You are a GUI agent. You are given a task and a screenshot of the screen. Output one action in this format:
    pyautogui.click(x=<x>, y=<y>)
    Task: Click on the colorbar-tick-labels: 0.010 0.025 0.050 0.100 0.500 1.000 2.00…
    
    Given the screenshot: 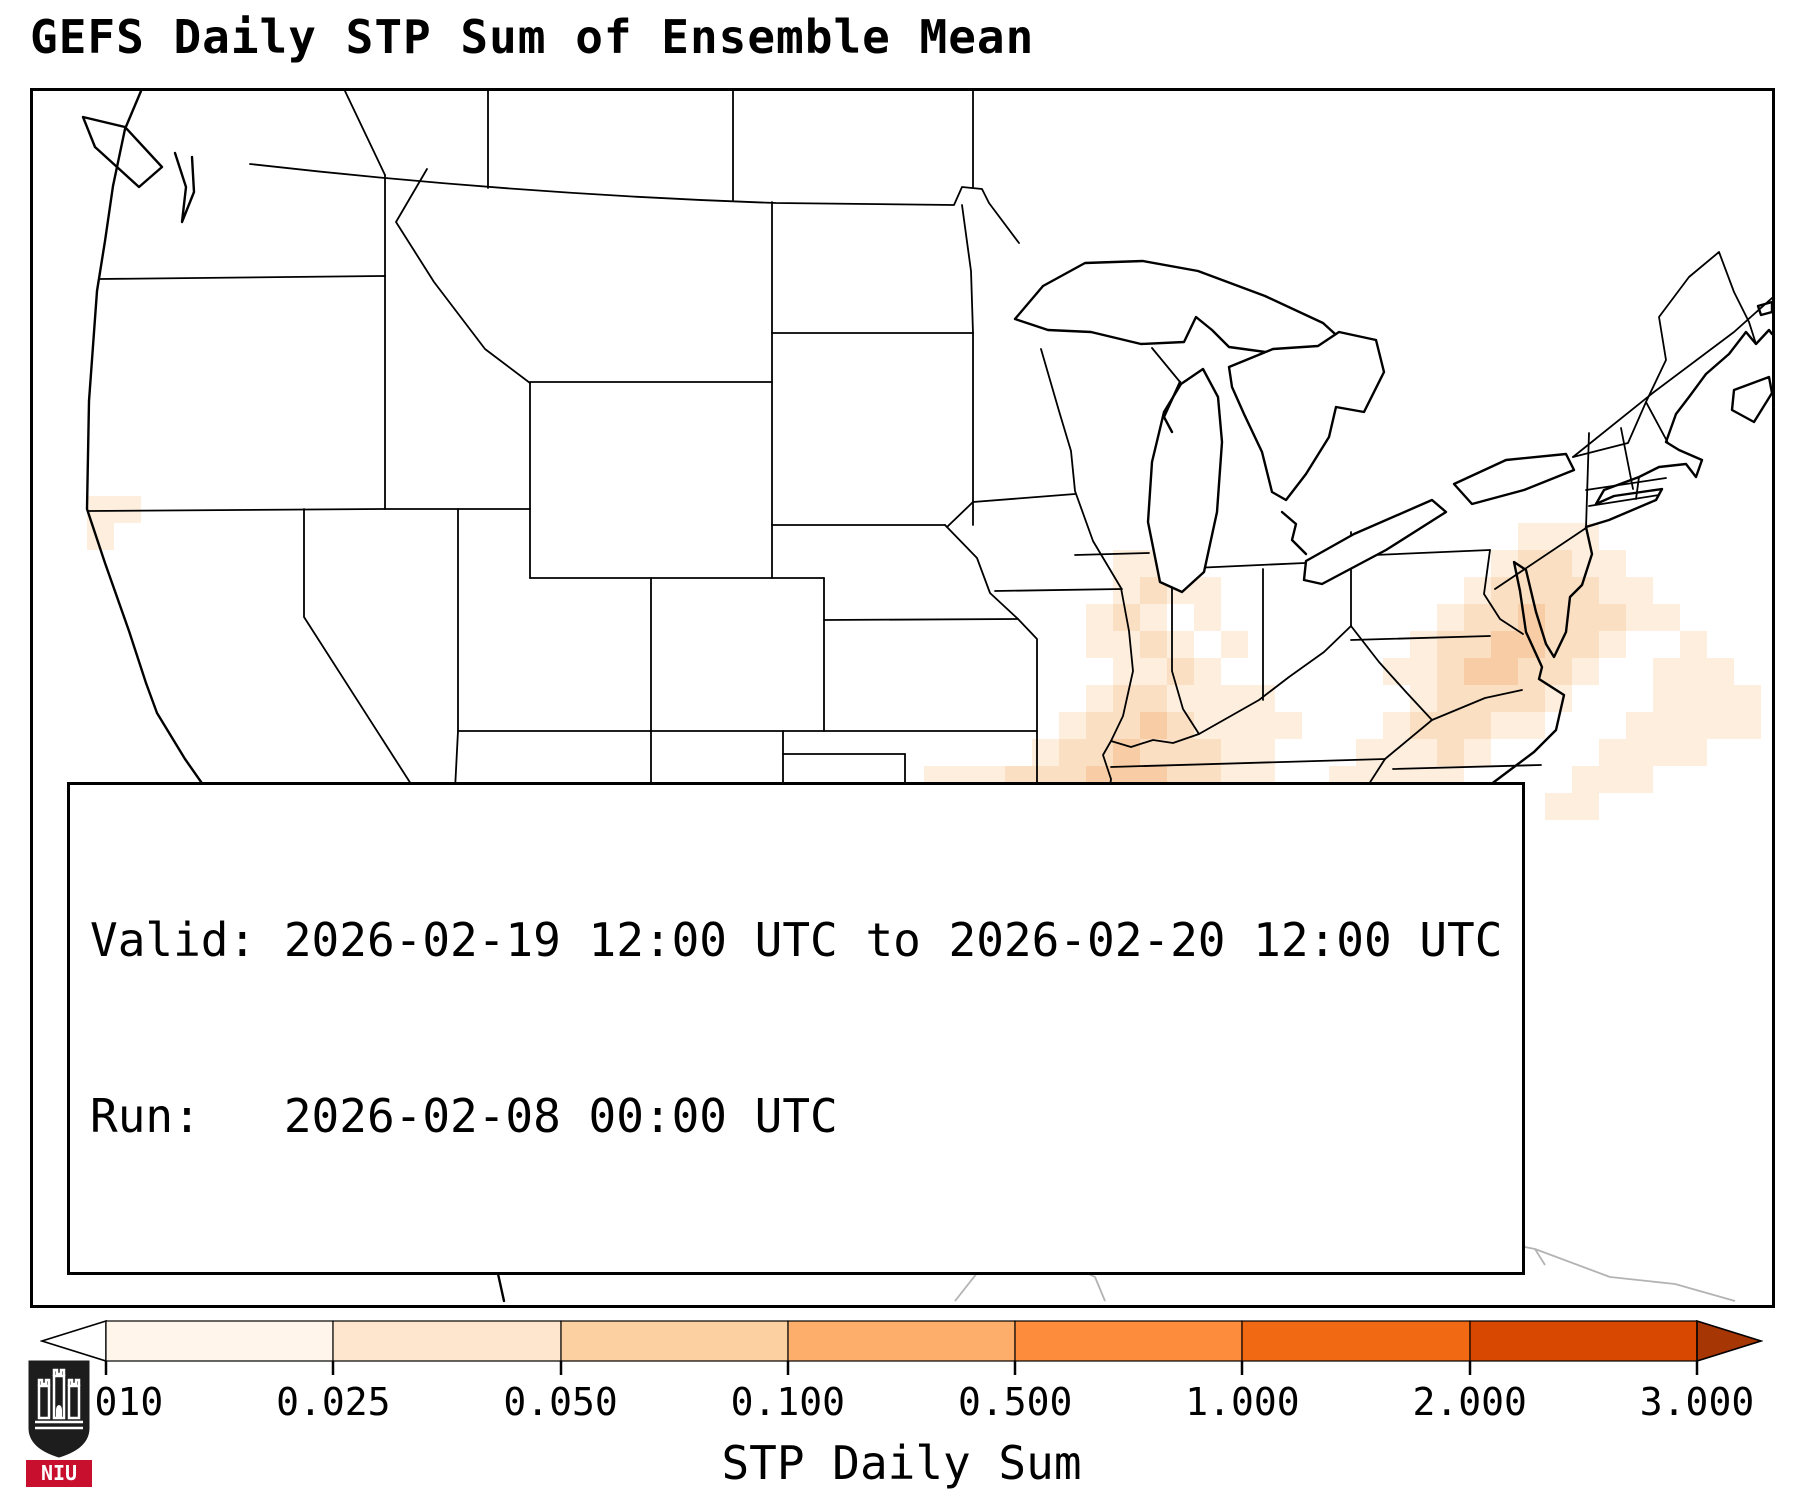 What is the action you would take?
    pyautogui.click(x=901, y=1402)
    